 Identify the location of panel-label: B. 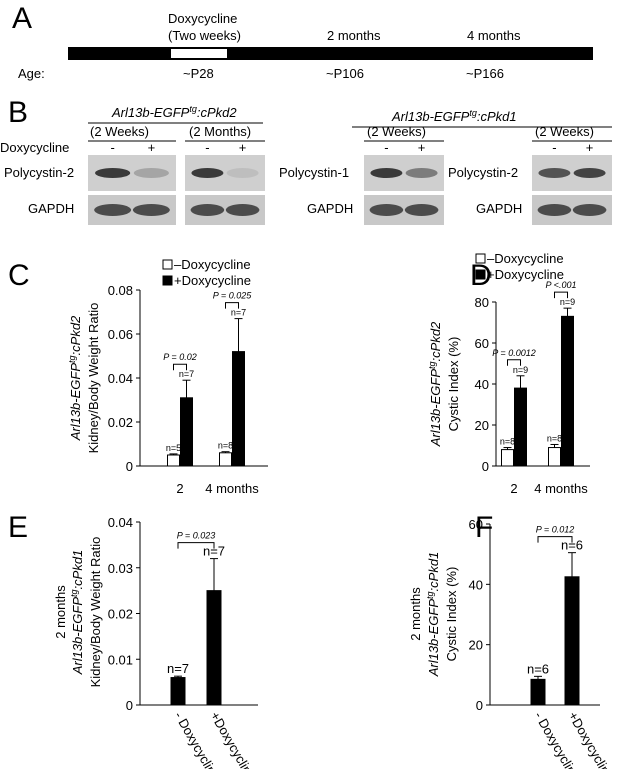
(18, 112).